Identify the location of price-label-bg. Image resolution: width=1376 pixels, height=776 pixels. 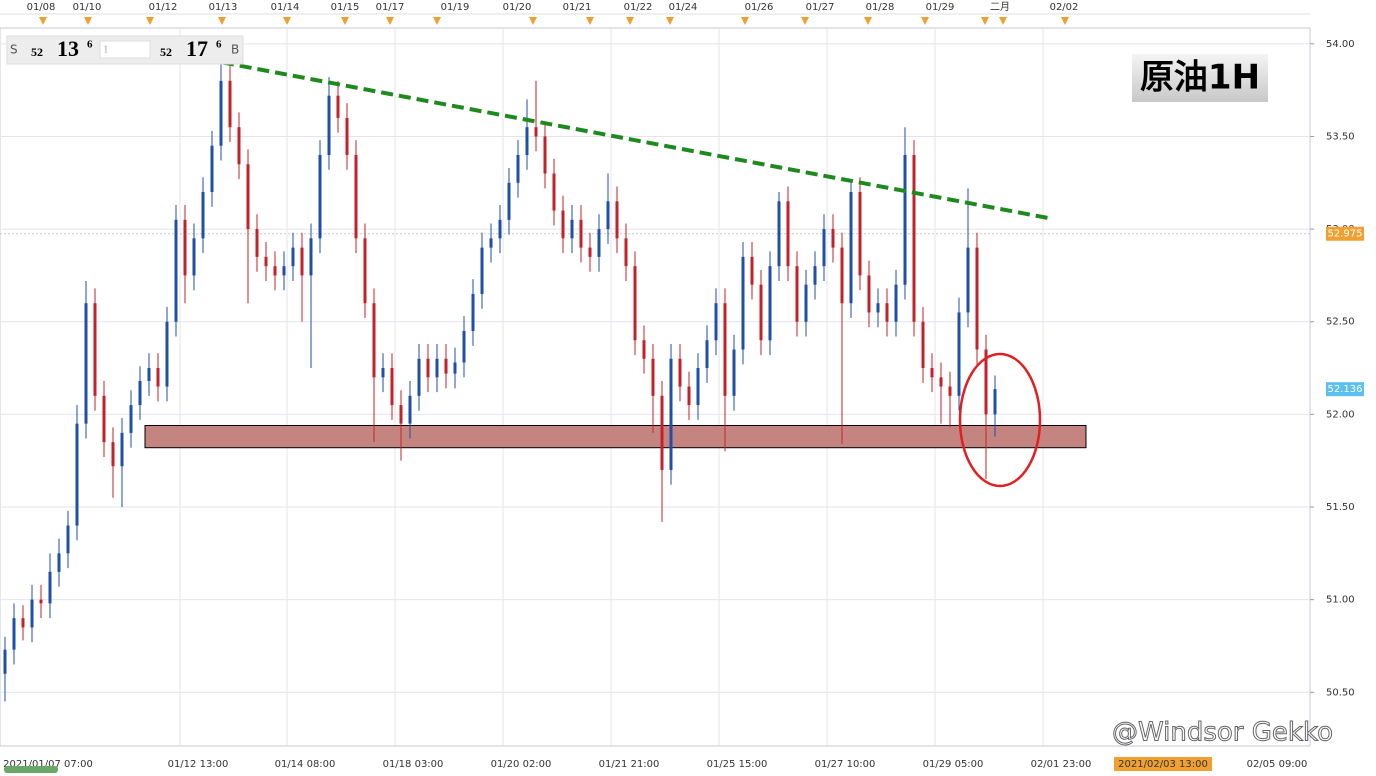
(1345, 233).